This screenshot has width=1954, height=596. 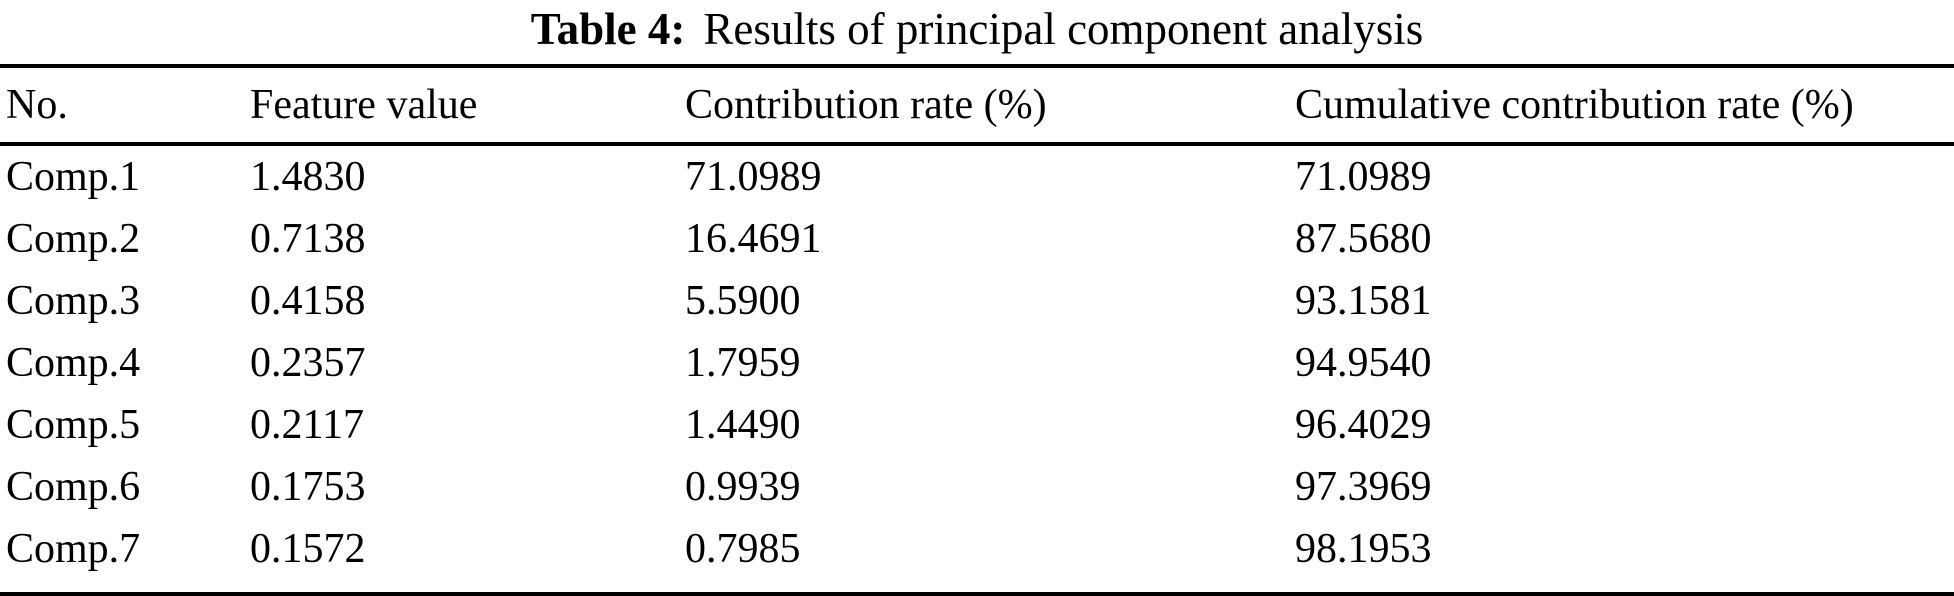 What do you see at coordinates (977, 363) in the screenshot?
I see `table-row: Comp.4 0.2357 1.7959 94.9540` at bounding box center [977, 363].